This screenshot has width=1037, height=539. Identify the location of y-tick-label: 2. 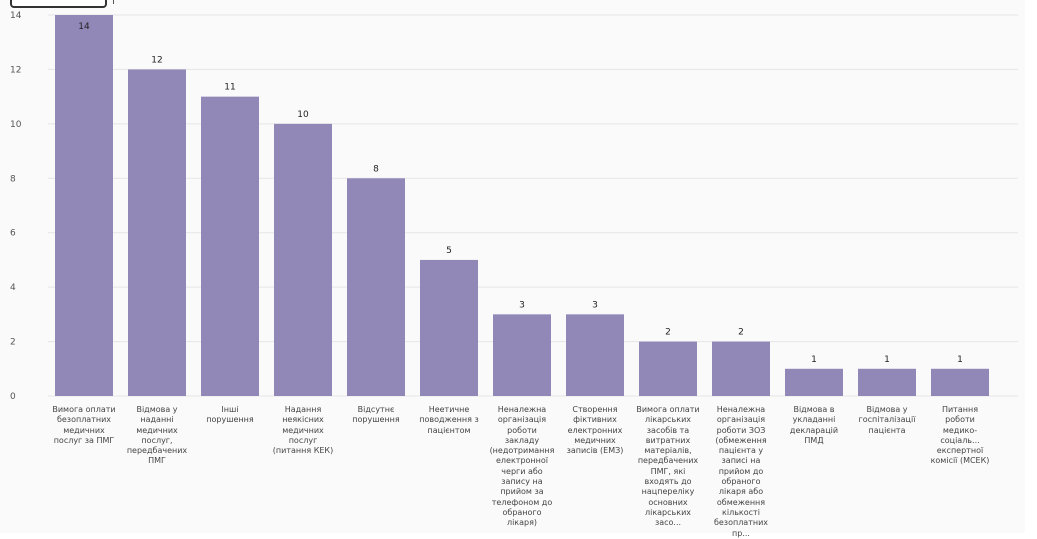
(13, 343).